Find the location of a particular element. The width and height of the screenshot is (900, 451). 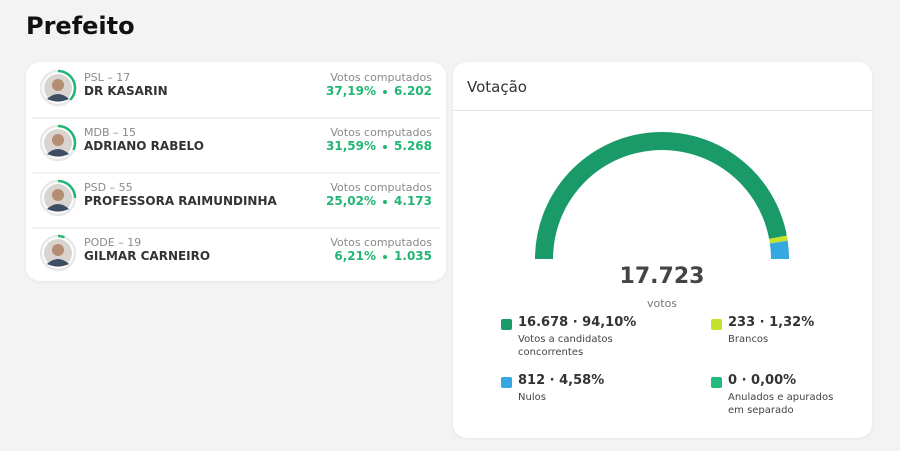

divider is located at coordinates (662, 110).